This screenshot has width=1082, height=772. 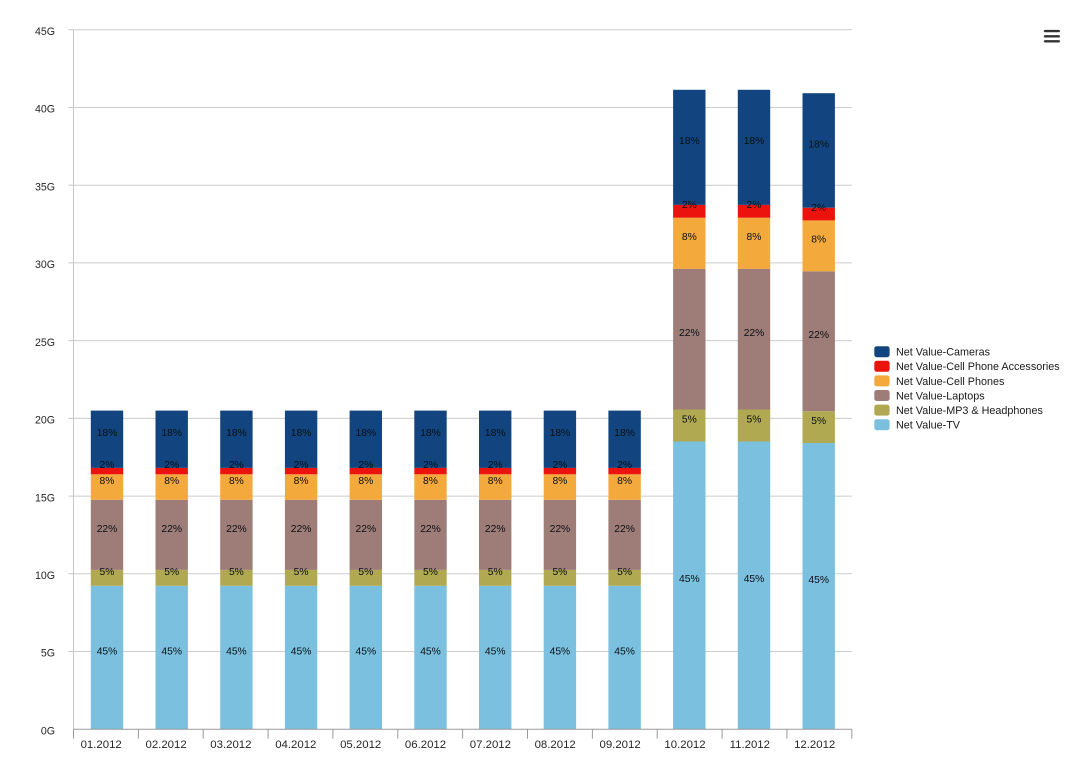 What do you see at coordinates (295, 745) in the screenshot?
I see `svg-text: 04.2012` at bounding box center [295, 745].